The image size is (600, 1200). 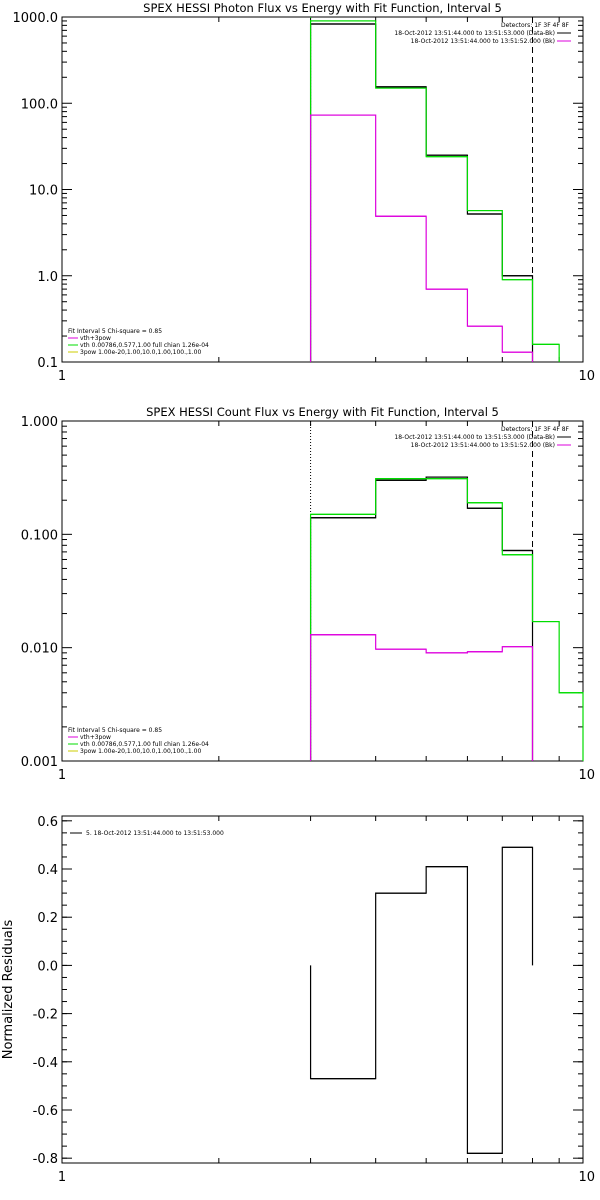 I want to click on y-tick-label: 0.010, so click(x=39, y=649).